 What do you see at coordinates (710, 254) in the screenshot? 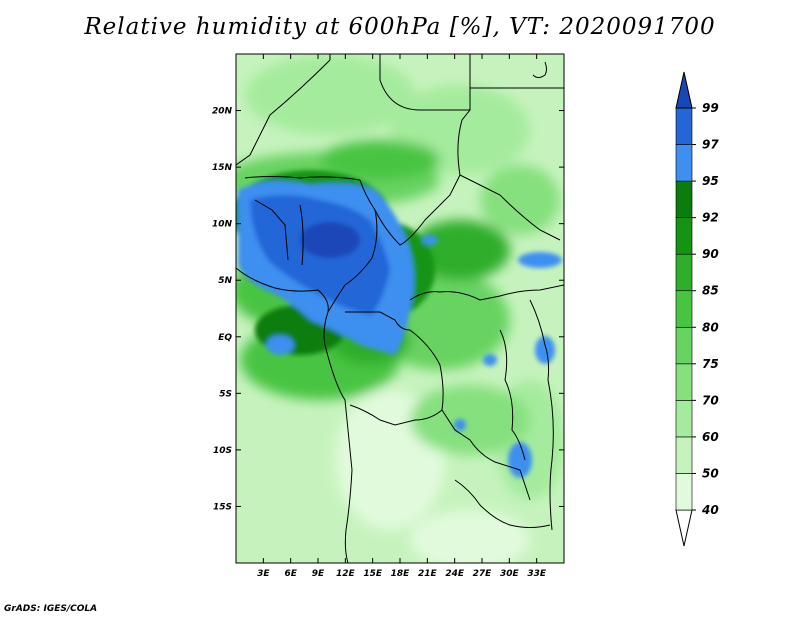
I see `colorbar-label: 90` at bounding box center [710, 254].